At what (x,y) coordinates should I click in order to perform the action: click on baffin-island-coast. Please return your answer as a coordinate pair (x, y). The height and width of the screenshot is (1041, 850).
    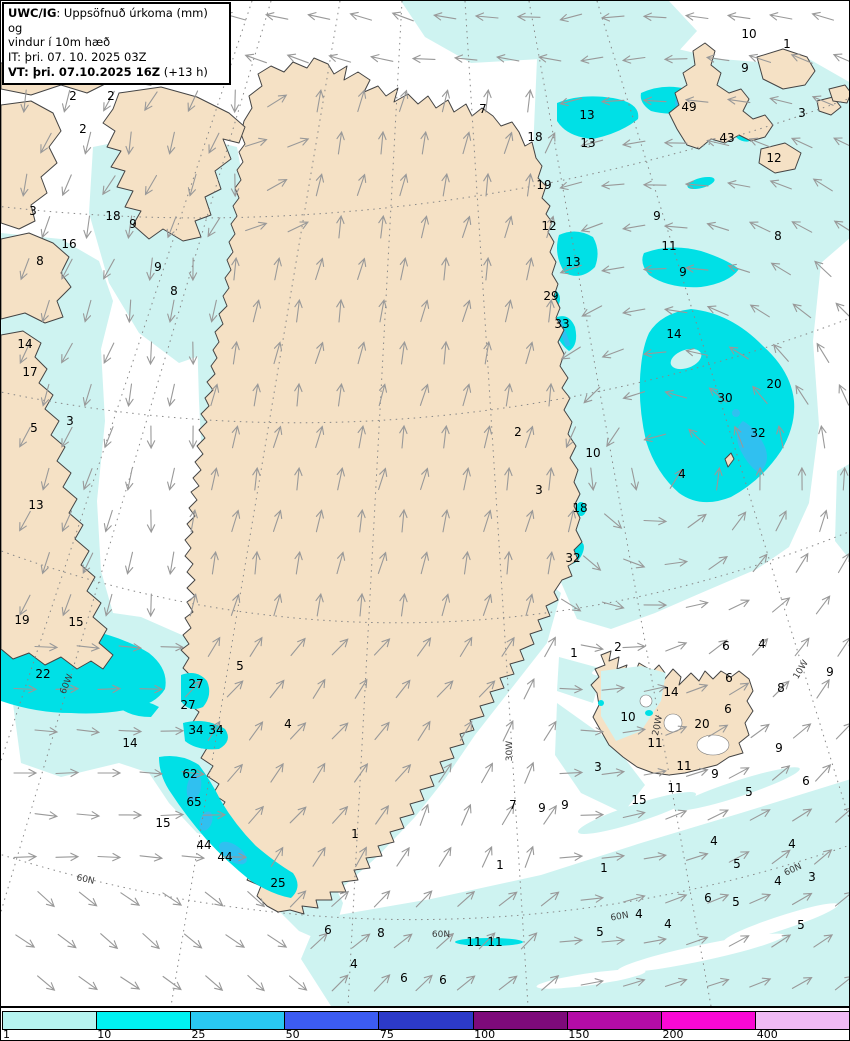
    Looking at the image, I should click on (57, 500).